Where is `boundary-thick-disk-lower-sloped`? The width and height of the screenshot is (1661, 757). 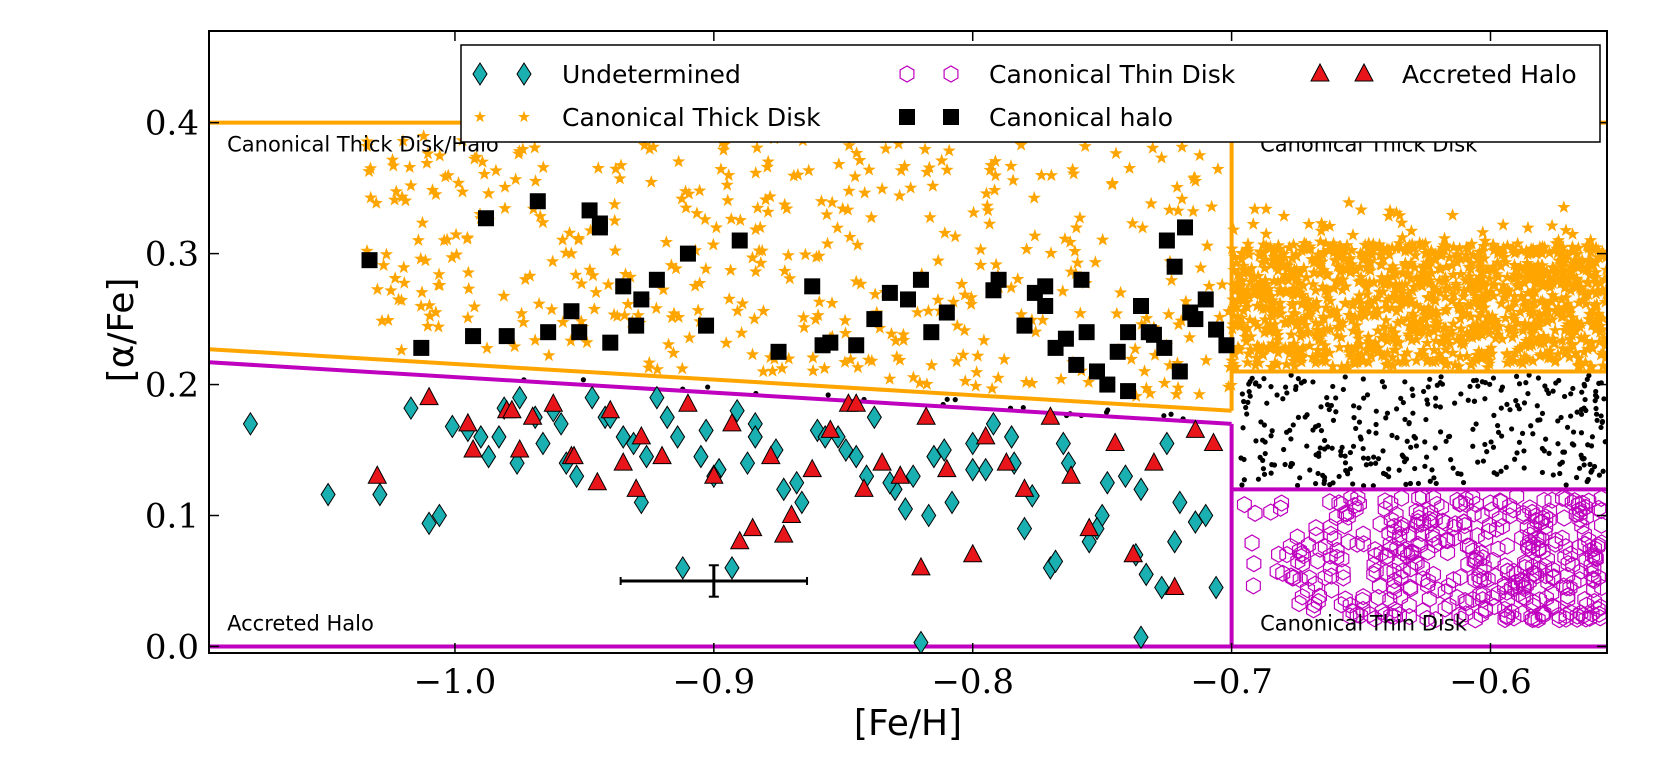 boundary-thick-disk-lower-sloped is located at coordinates (720, 380).